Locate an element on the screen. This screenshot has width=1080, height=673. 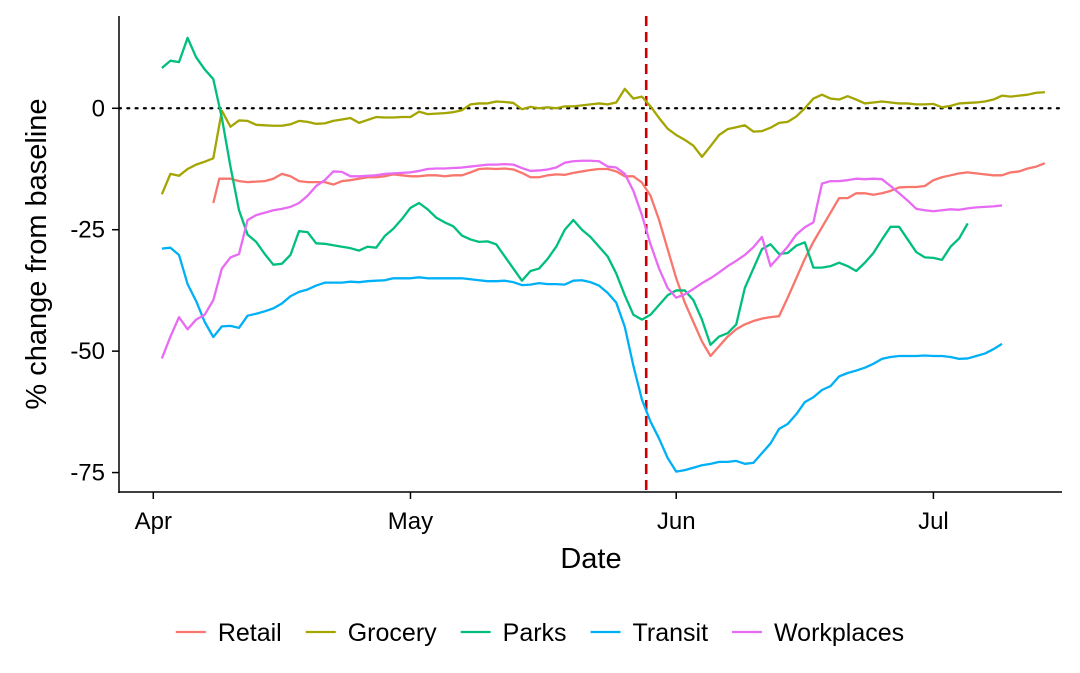
x-tick-label-jul: Jul is located at coordinates (933, 521).